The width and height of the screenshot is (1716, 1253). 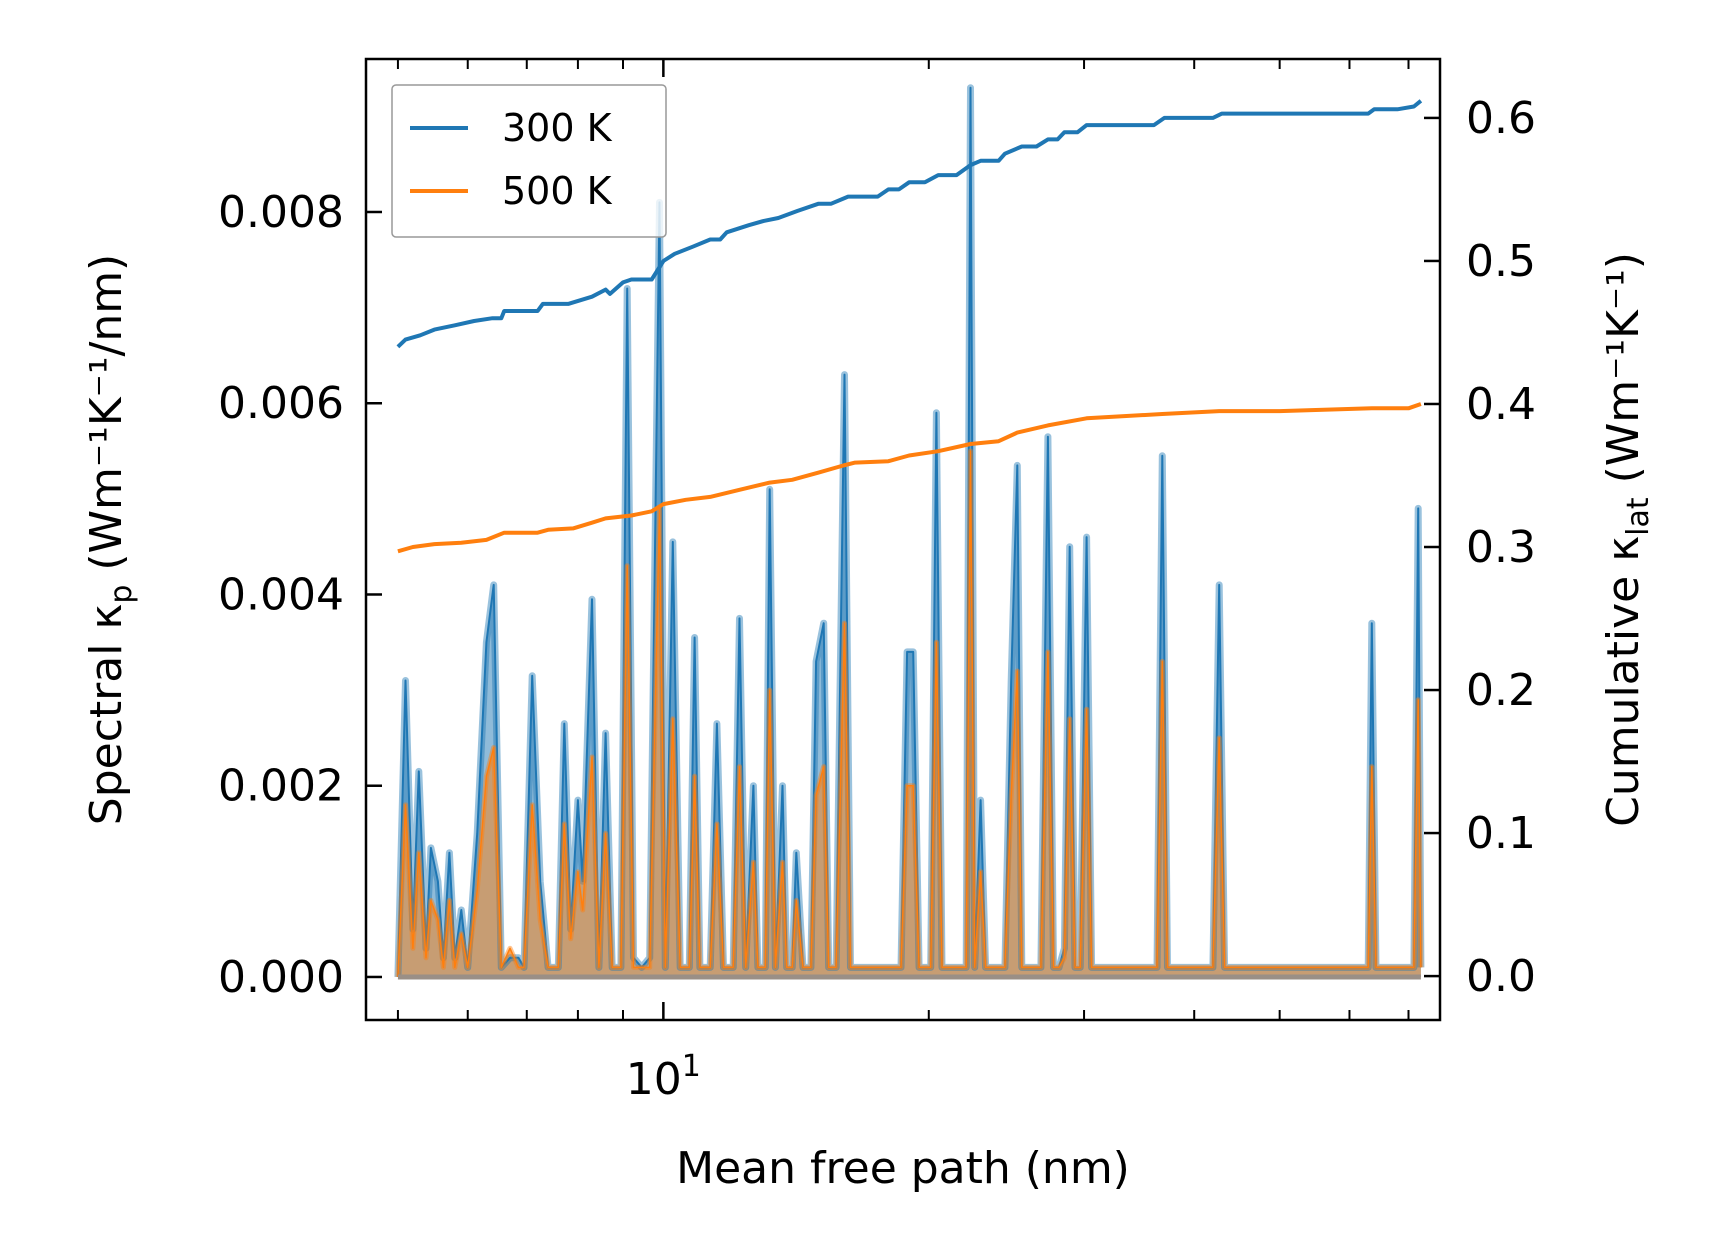 I want to click on cumulative-line-300k, so click(x=909, y=224).